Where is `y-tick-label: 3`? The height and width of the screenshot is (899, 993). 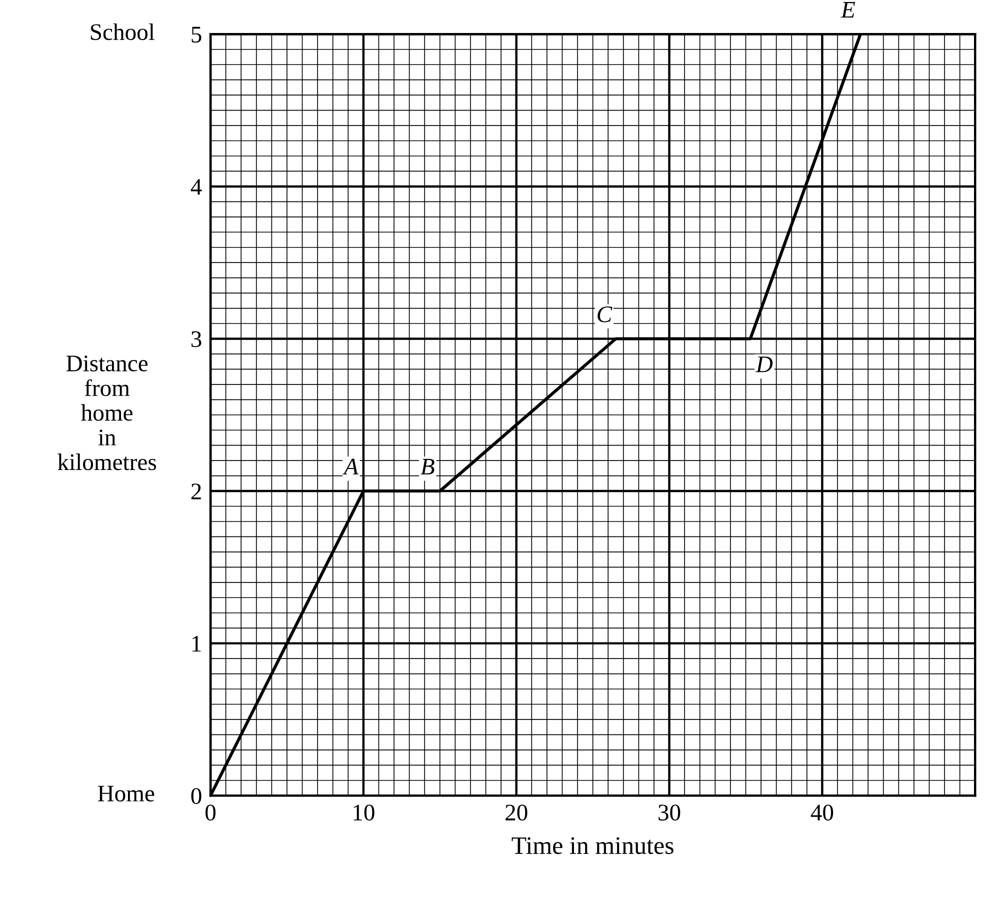
y-tick-label: 3 is located at coordinates (197, 339).